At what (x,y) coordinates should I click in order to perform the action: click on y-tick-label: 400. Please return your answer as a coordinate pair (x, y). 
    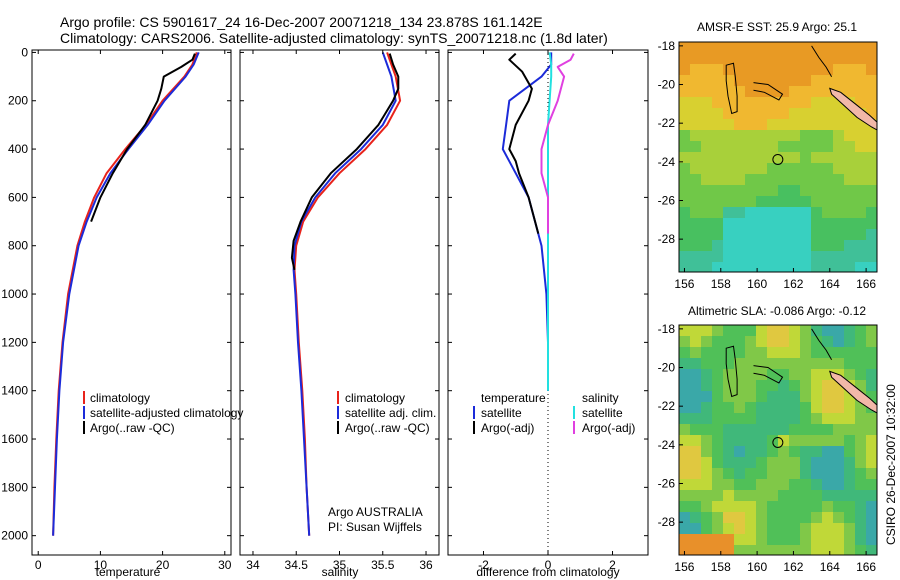
    Looking at the image, I should click on (18, 149).